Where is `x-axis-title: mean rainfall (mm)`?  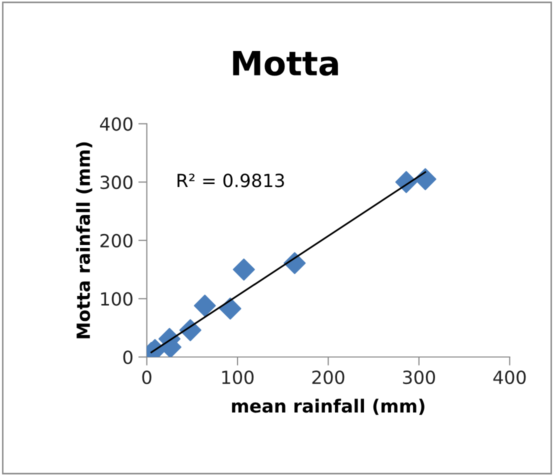
x-axis-title: mean rainfall (mm) is located at coordinates (328, 406).